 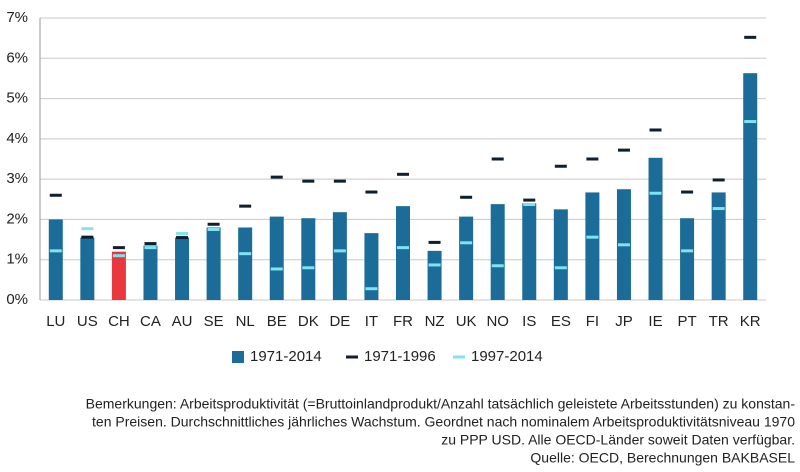 What do you see at coordinates (150, 321) in the screenshot?
I see `x-tick-label: CA` at bounding box center [150, 321].